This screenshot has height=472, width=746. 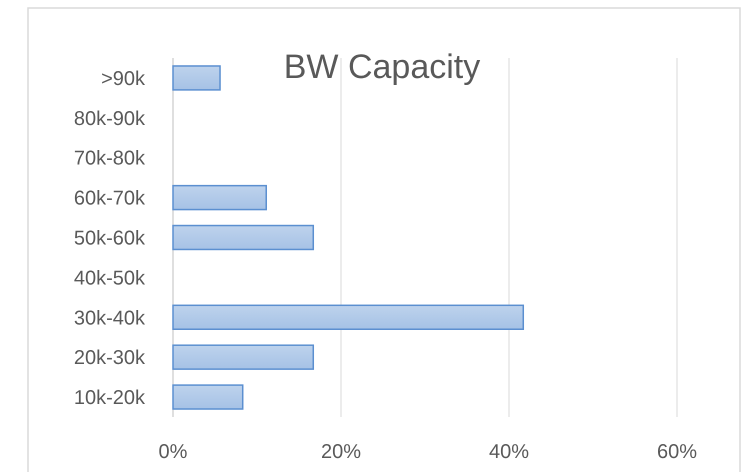 I want to click on y-tick-label: 20k-30k, so click(x=110, y=358).